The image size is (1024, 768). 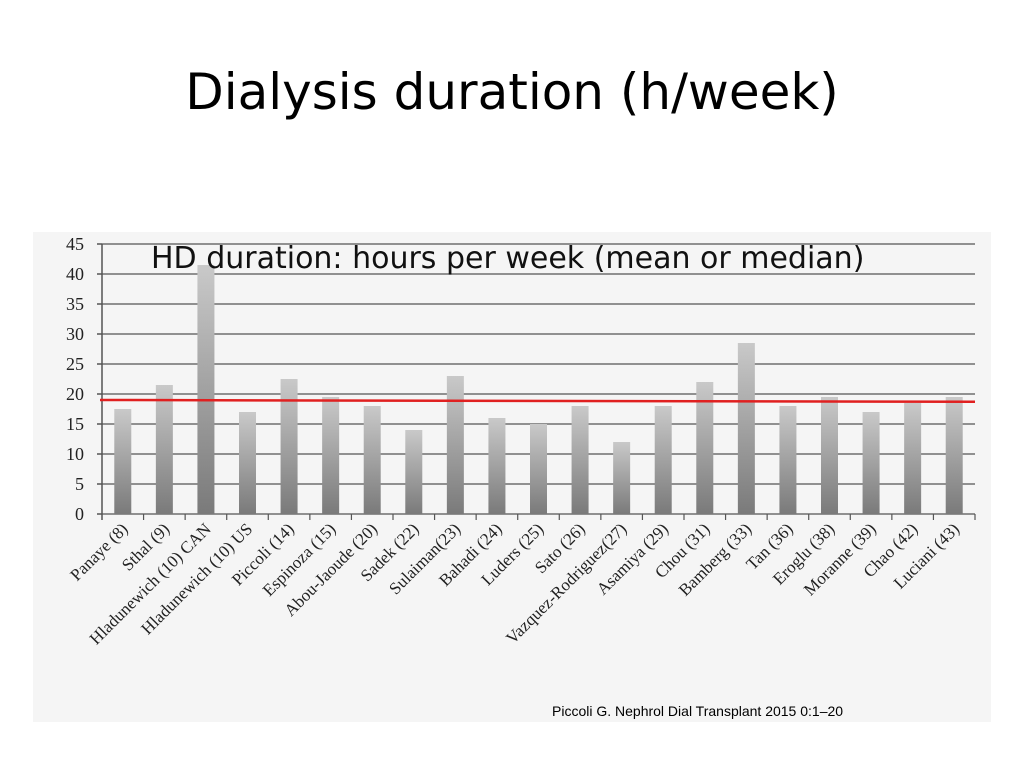 I want to click on y-tick-label: 5, so click(x=79, y=484).